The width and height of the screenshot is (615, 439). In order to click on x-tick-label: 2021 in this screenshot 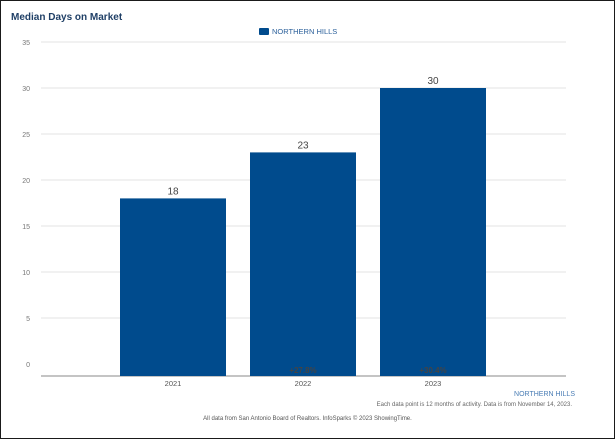, I will do `click(173, 383)`.